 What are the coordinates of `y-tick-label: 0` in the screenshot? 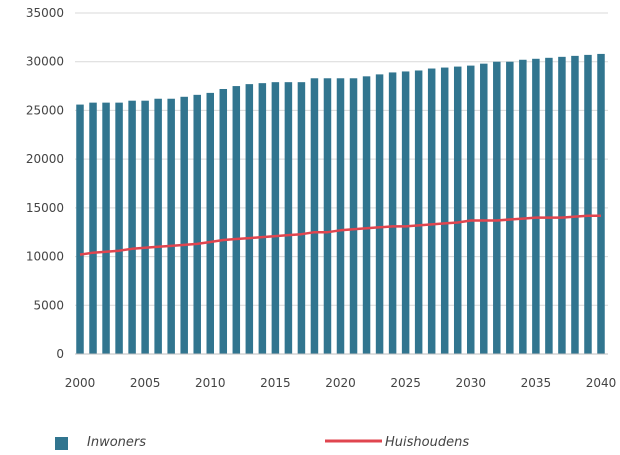 It's located at (60, 354).